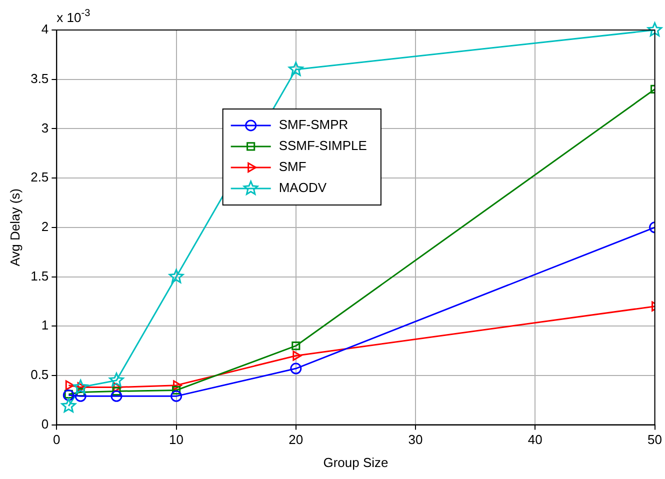 Image resolution: width=665 pixels, height=479 pixels. I want to click on y-tick-label: 3, so click(45, 128).